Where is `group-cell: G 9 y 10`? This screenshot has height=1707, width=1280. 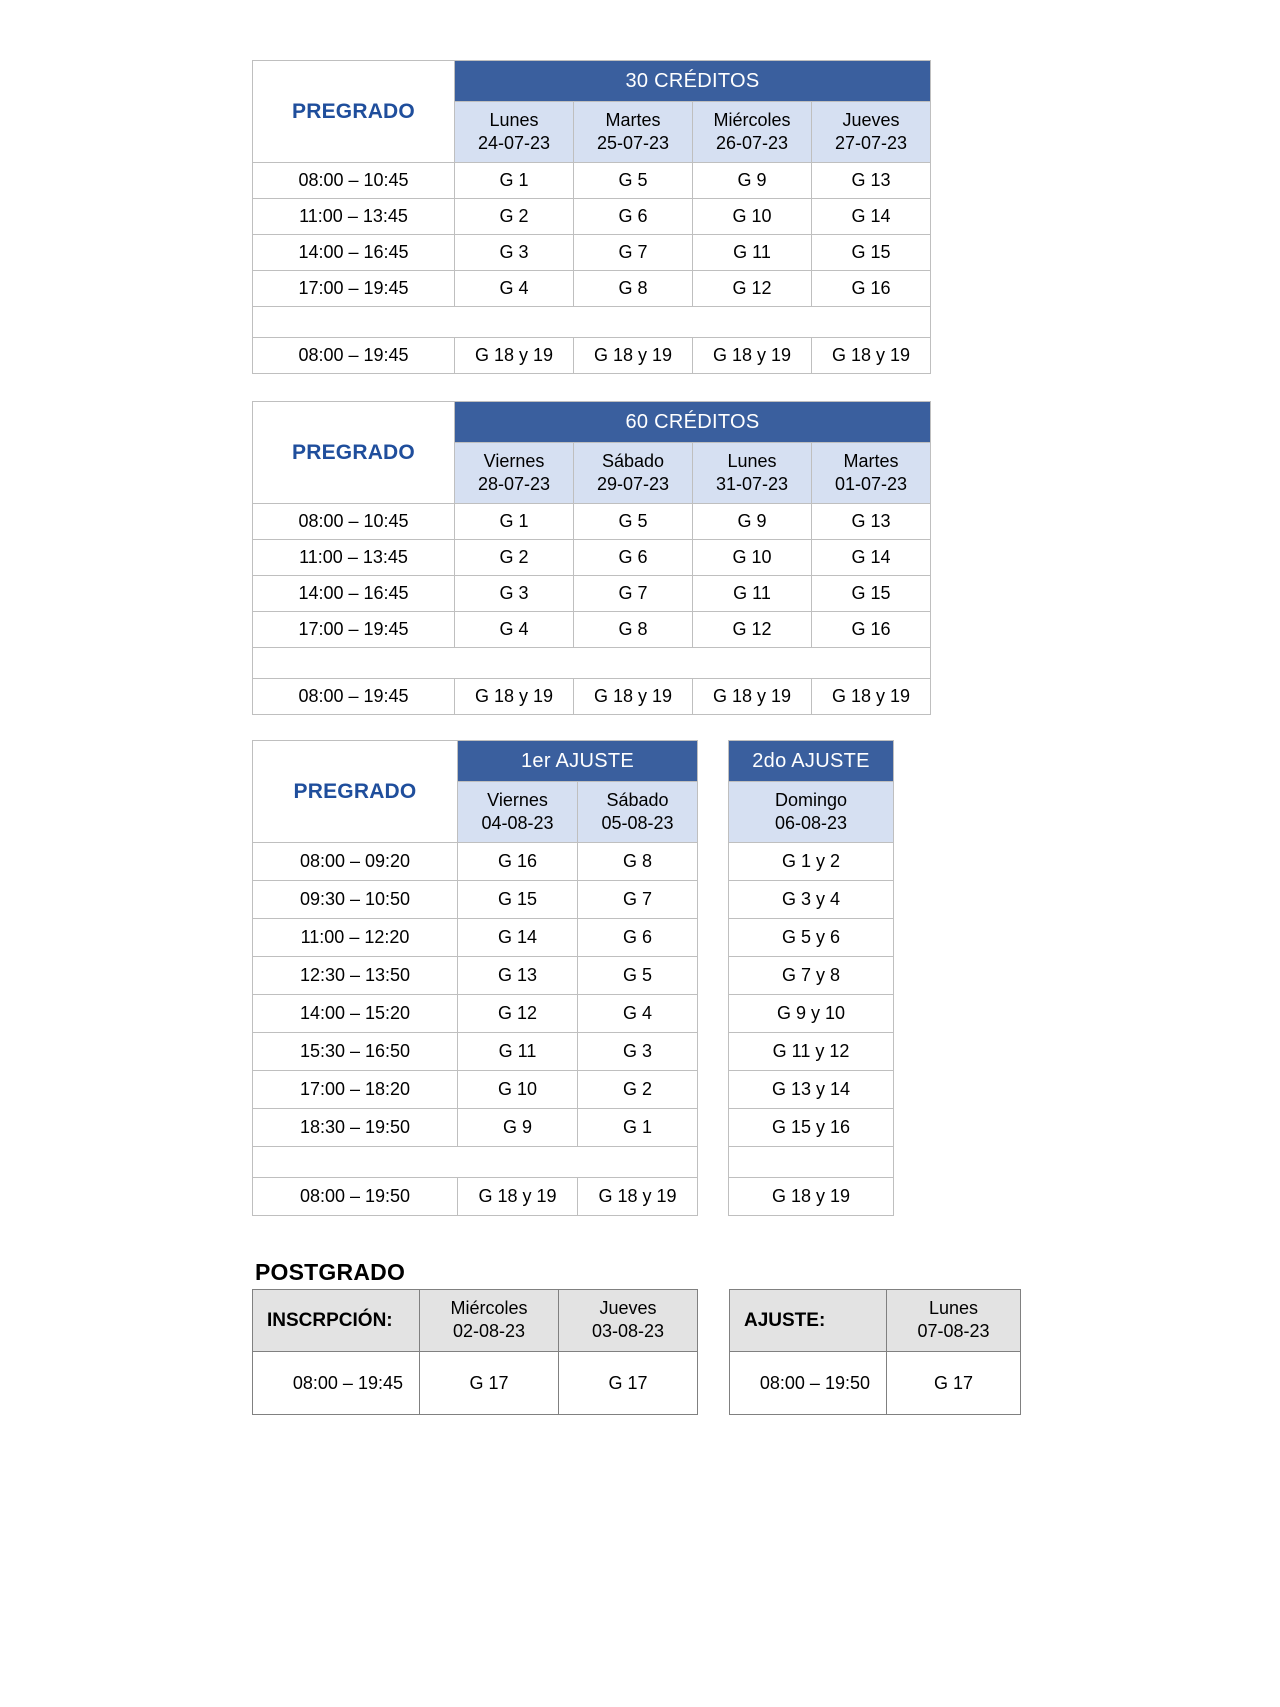
group-cell: G 9 y 10 is located at coordinates (811, 1013).